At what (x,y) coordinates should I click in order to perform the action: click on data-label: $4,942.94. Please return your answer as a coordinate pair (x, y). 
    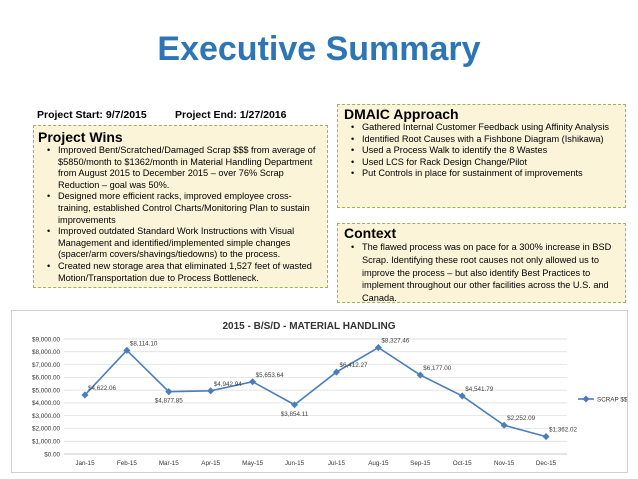
    Looking at the image, I should click on (228, 384).